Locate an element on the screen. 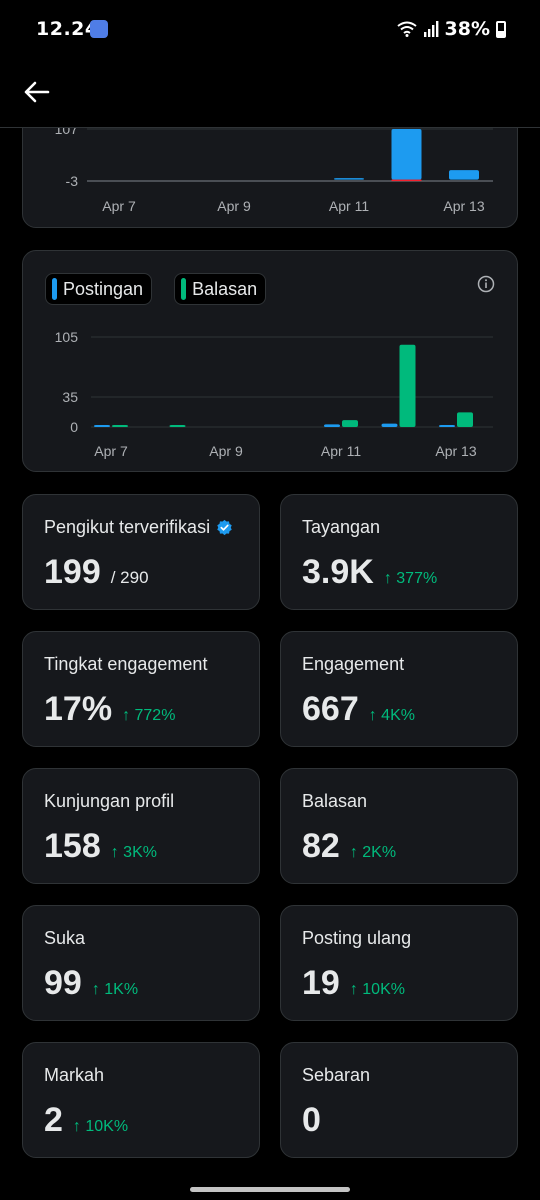 The image size is (540, 1200). stat-change: ↑ 4K% is located at coordinates (391, 715).